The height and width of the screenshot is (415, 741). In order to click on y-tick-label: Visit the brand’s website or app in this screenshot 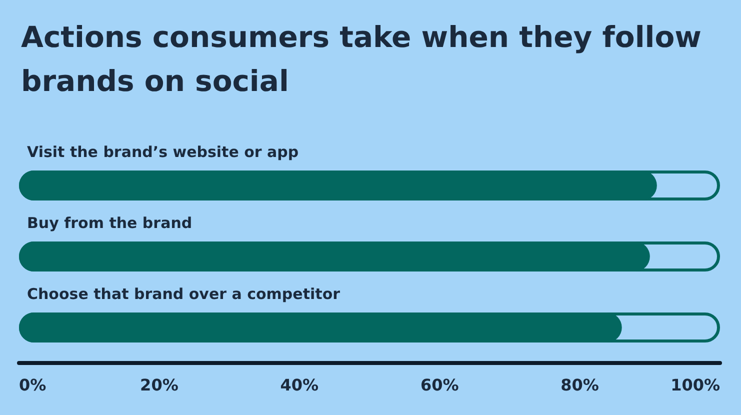, I will do `click(163, 152)`.